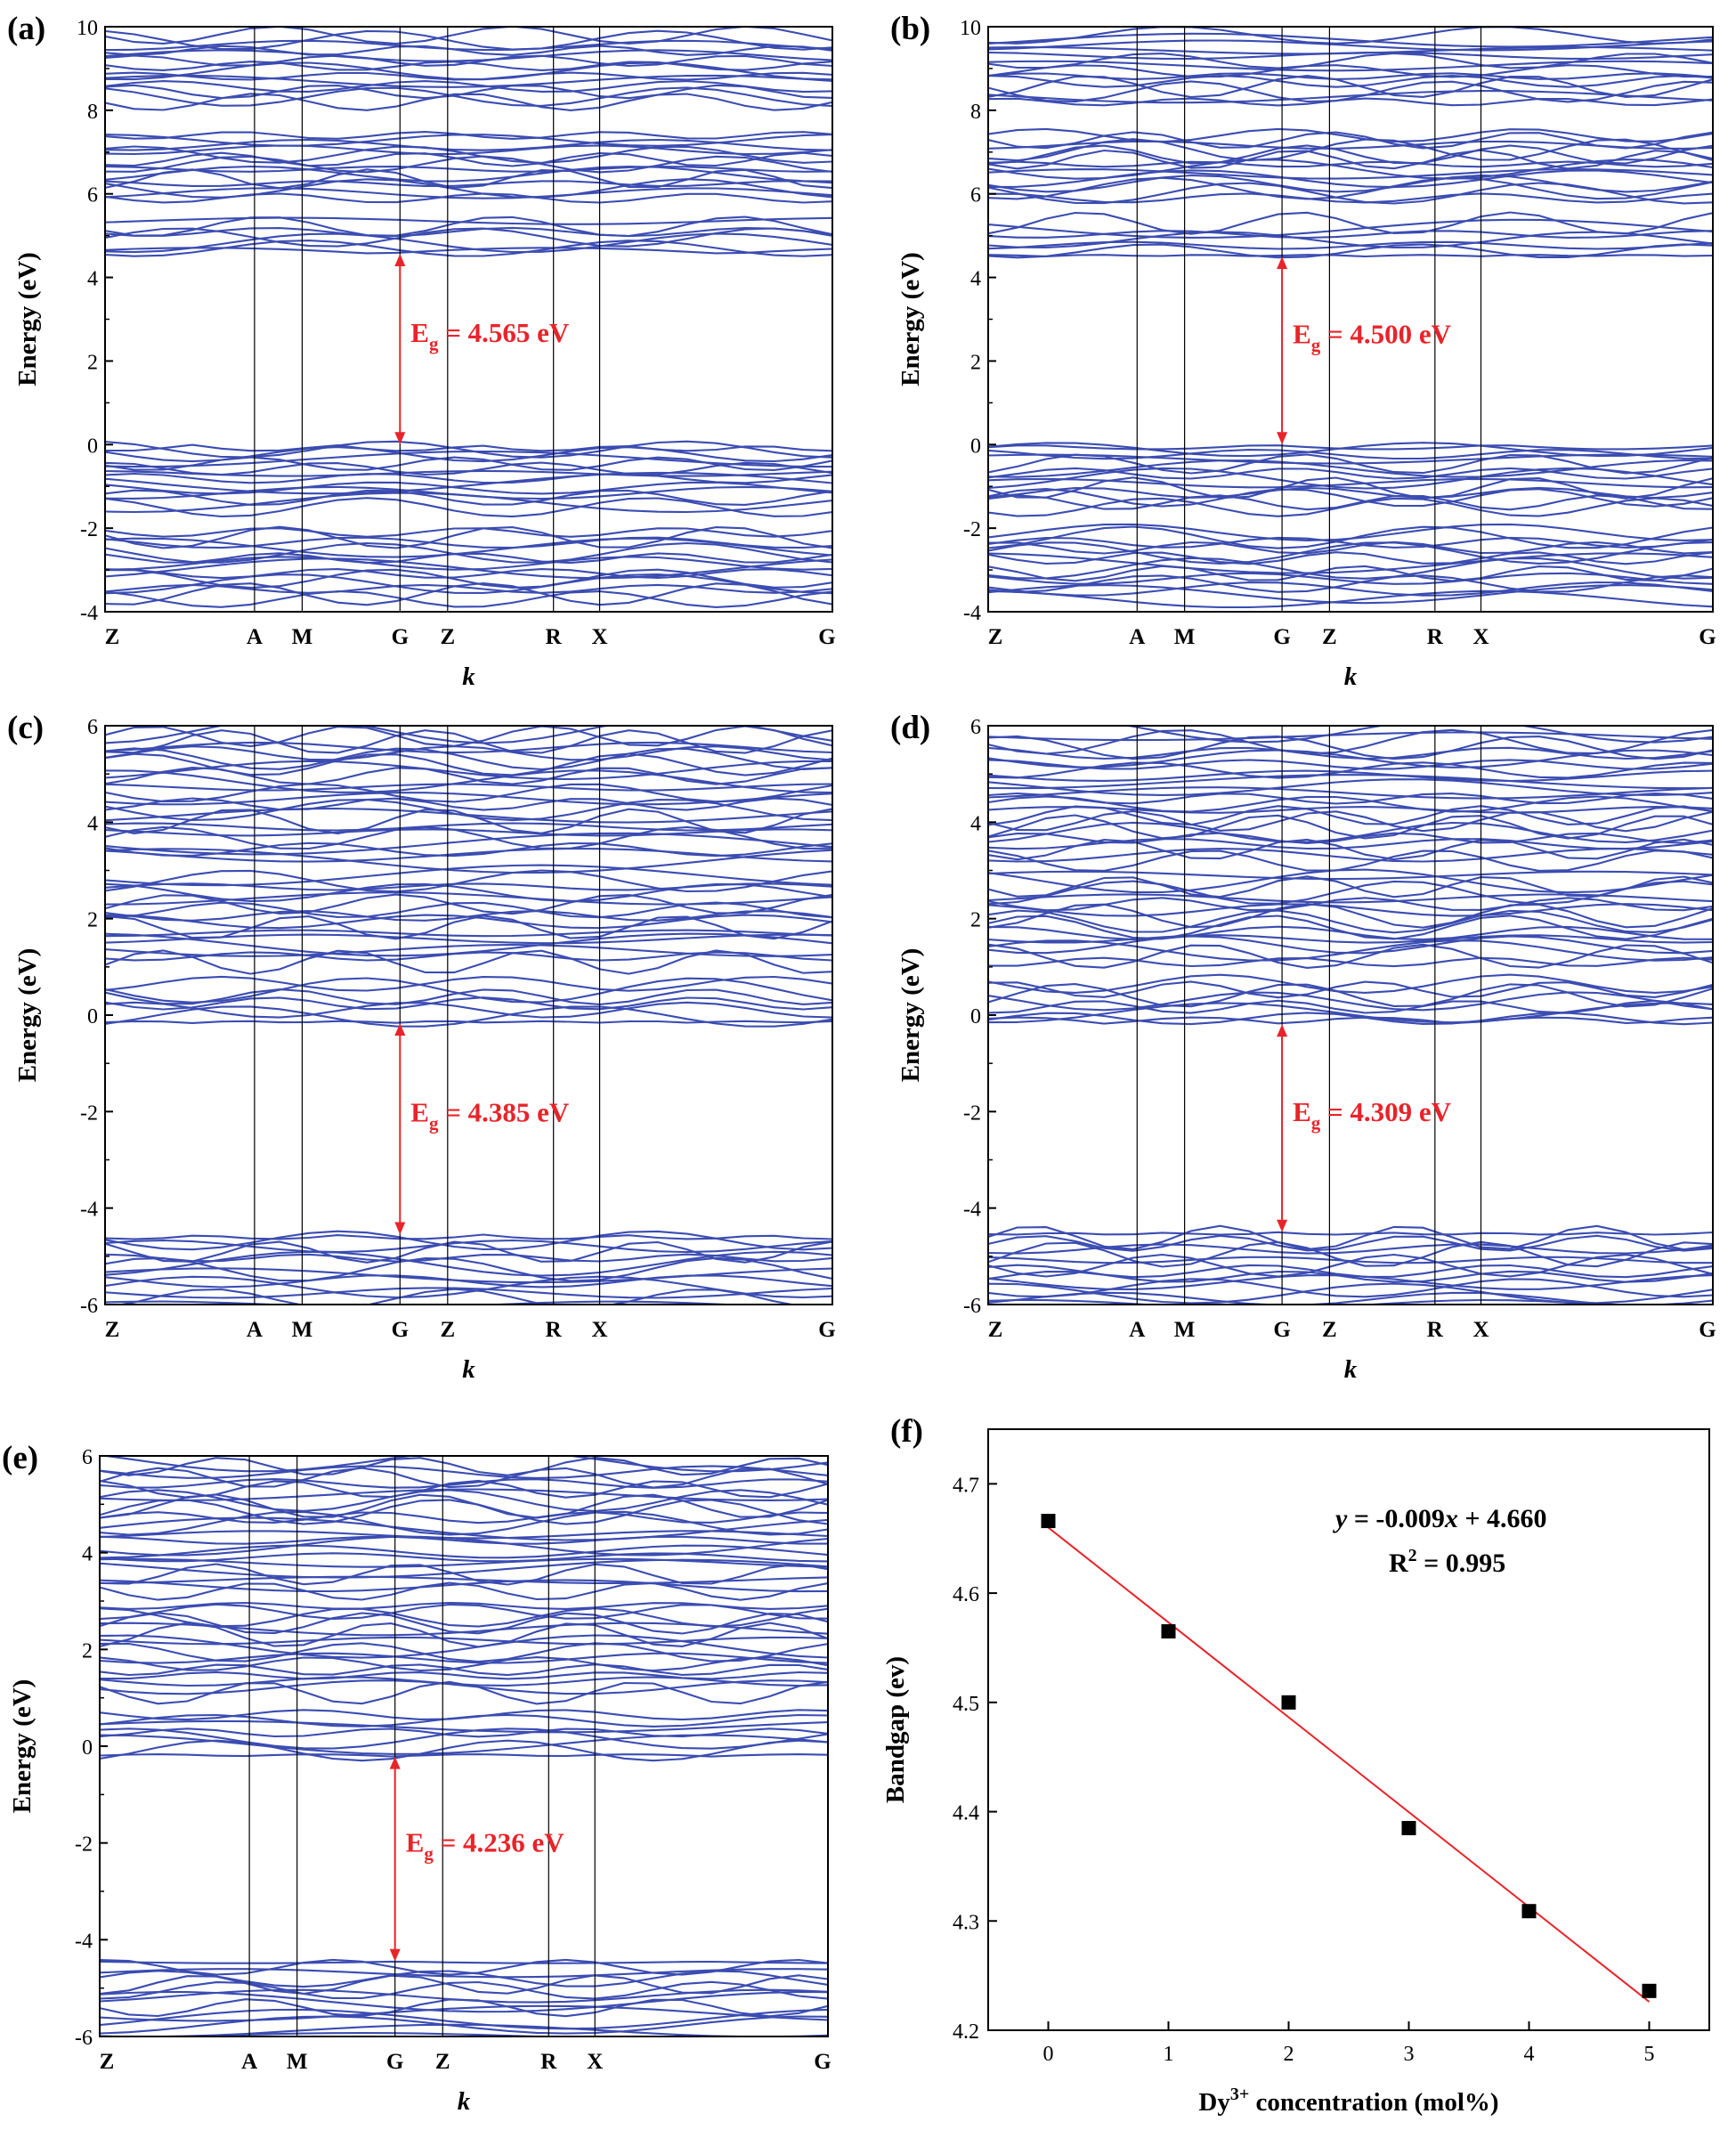  I want to click on y-tick-label: -4, so click(972, 1210).